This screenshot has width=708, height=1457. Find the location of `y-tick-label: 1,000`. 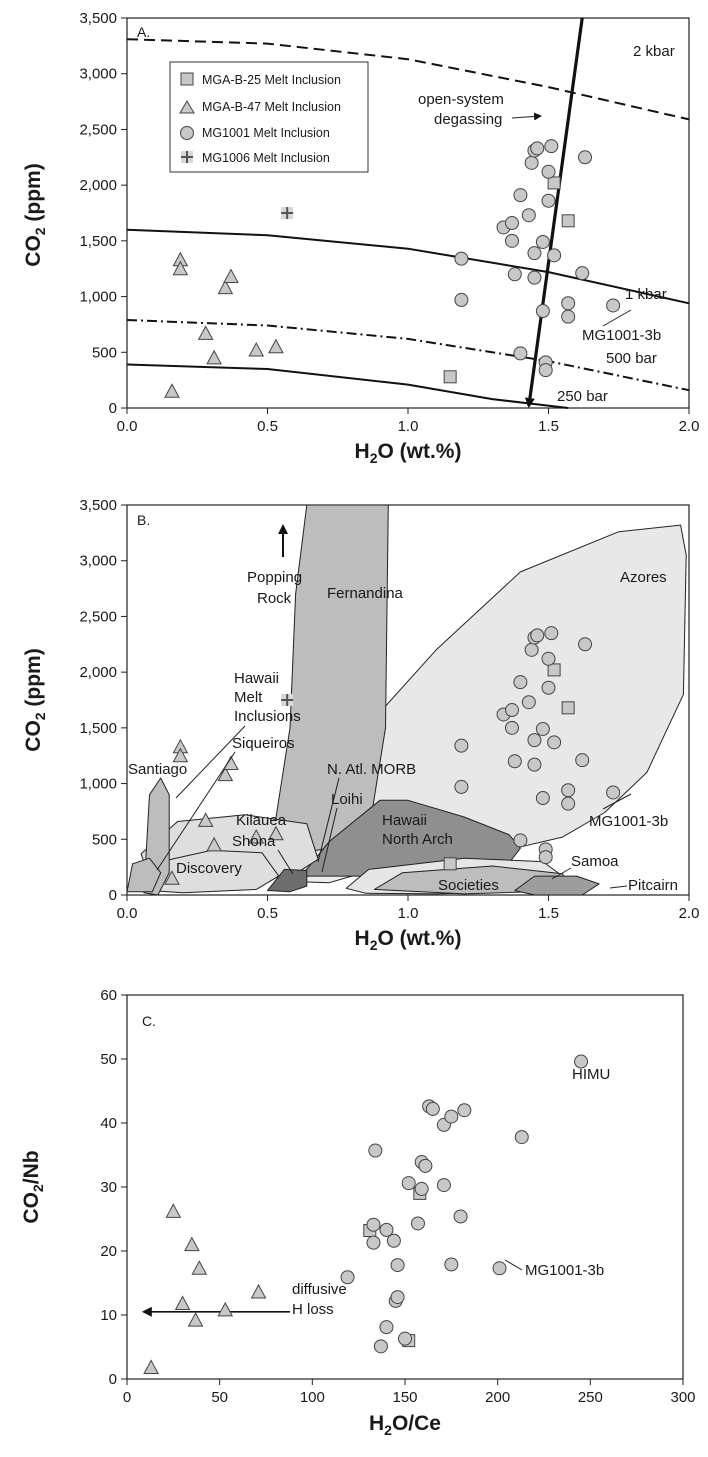

y-tick-label: 1,000 is located at coordinates (98, 784).